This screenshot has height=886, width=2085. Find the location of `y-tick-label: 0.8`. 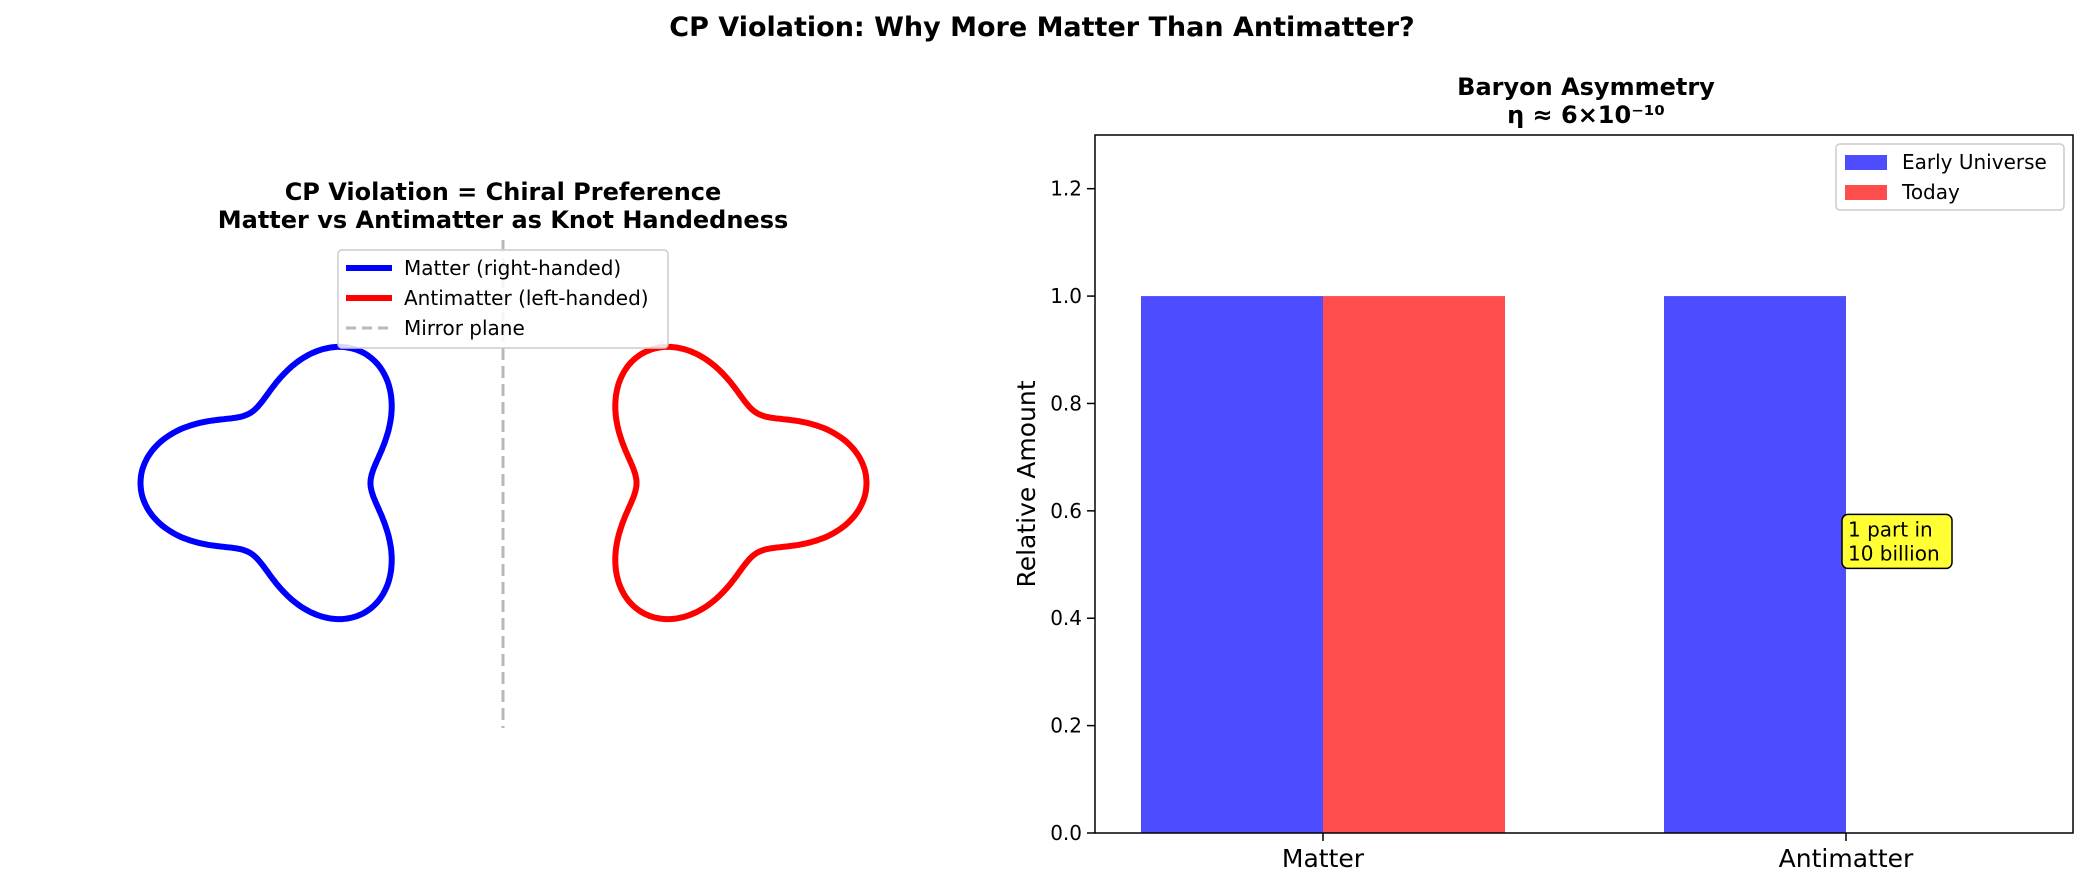

y-tick-label: 0.8 is located at coordinates (1066, 403).